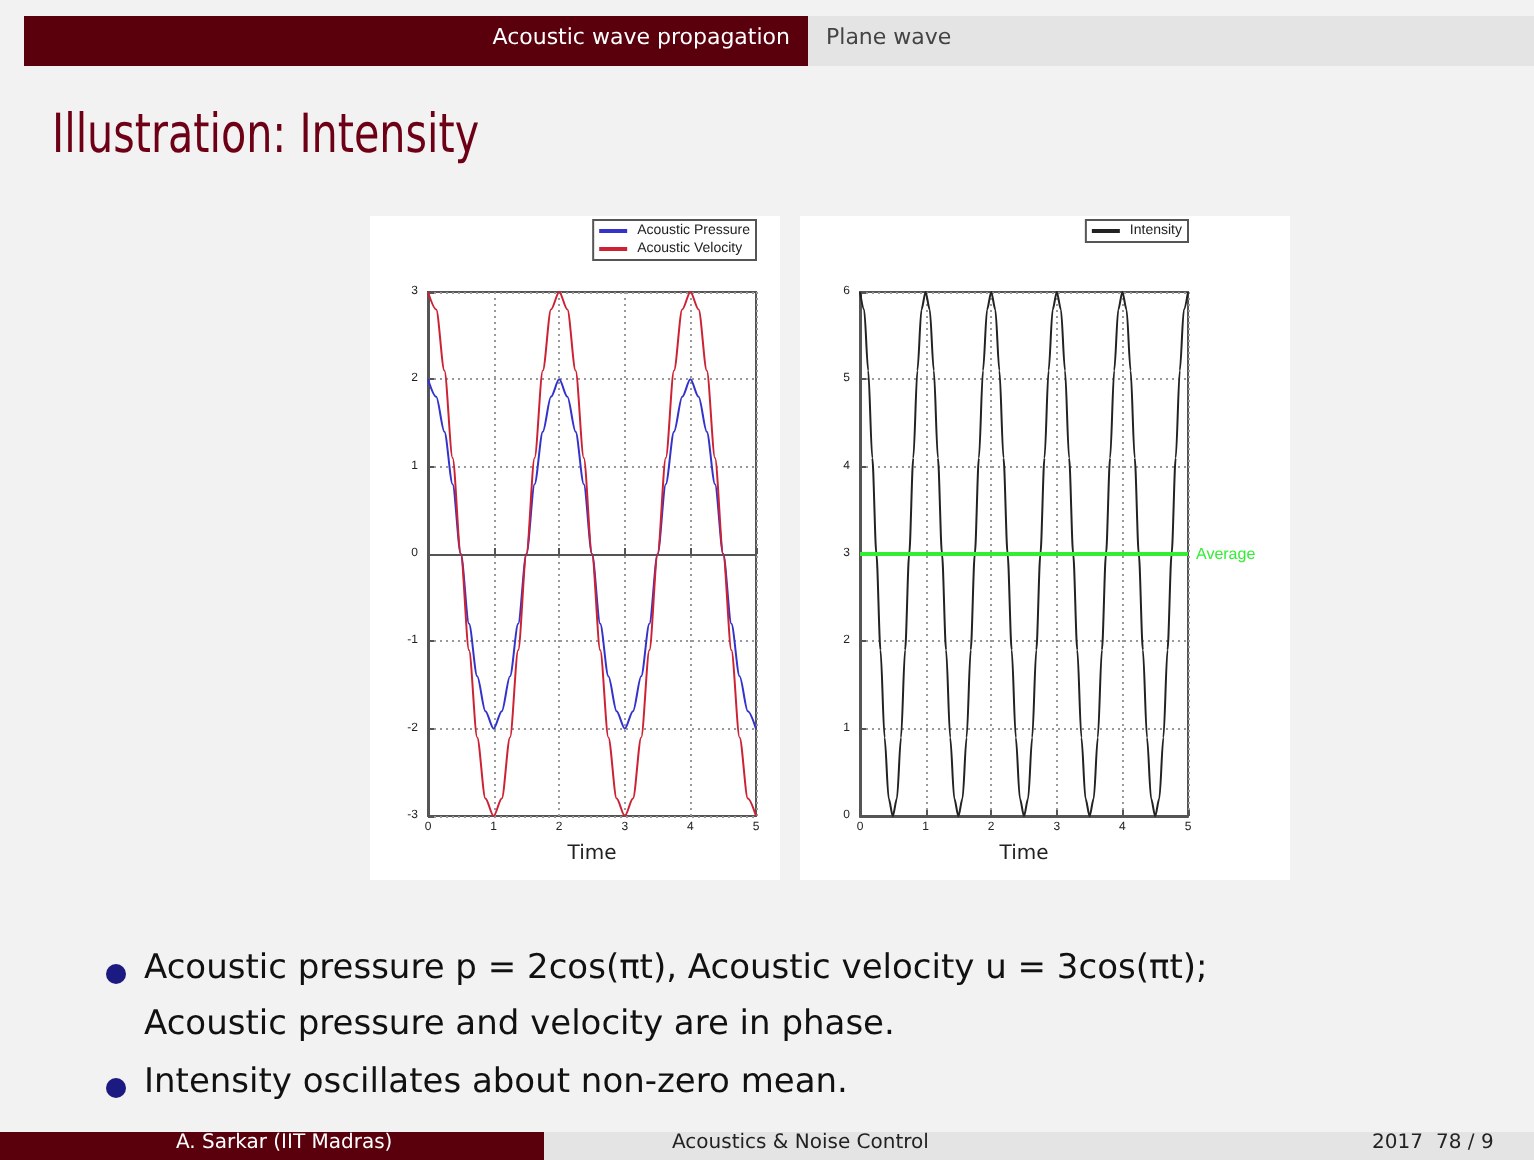 The image size is (1534, 1160). Describe the element at coordinates (800, 1143) in the screenshot. I see `text: Acoustics & Noise Control` at that location.